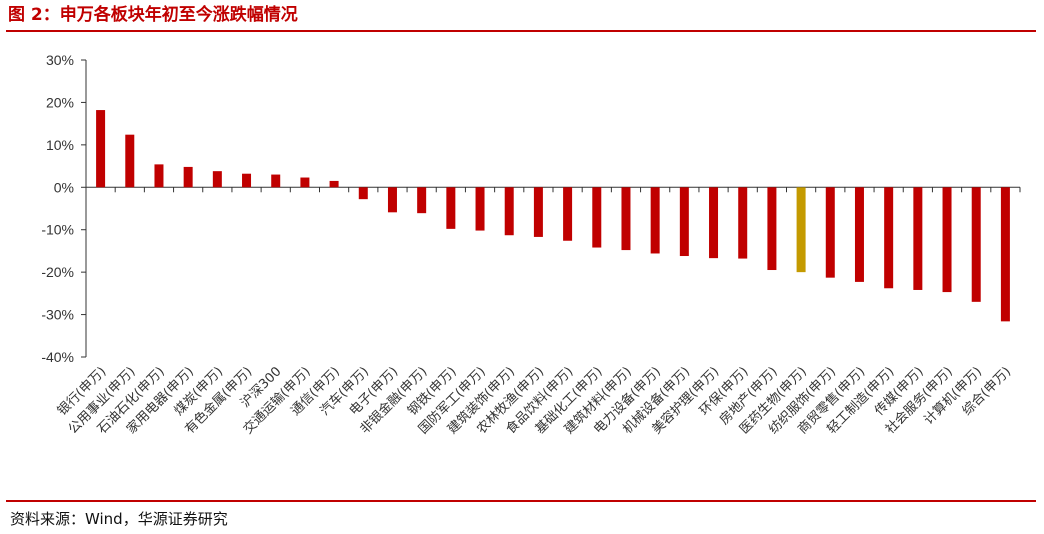 This screenshot has height=534, width=1044. What do you see at coordinates (153, 15) in the screenshot?
I see `figure-title: 图 2：申万各板块年初至今涨跌幅情况` at bounding box center [153, 15].